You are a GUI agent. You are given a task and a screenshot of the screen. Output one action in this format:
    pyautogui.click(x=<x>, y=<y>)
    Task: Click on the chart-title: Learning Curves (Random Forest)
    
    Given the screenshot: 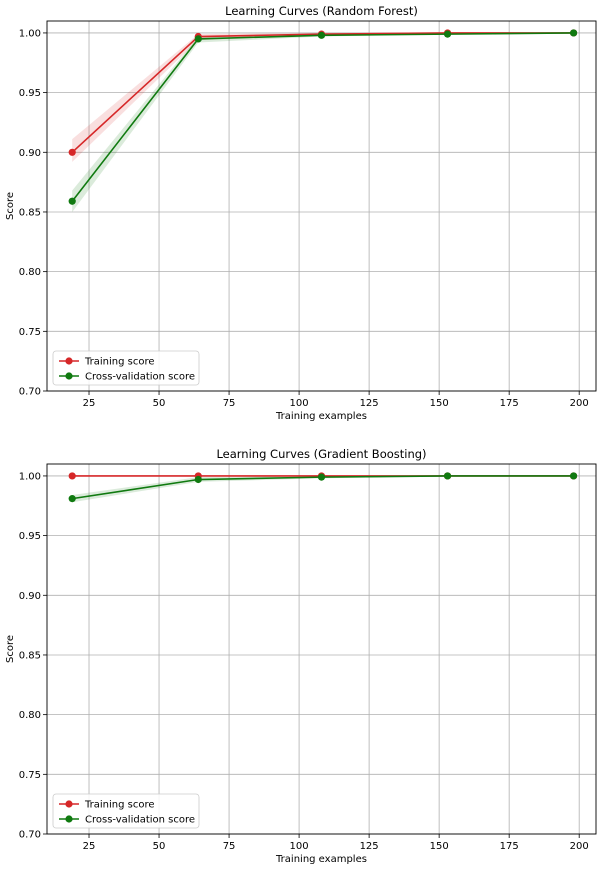 What is the action you would take?
    pyautogui.click(x=321, y=11)
    